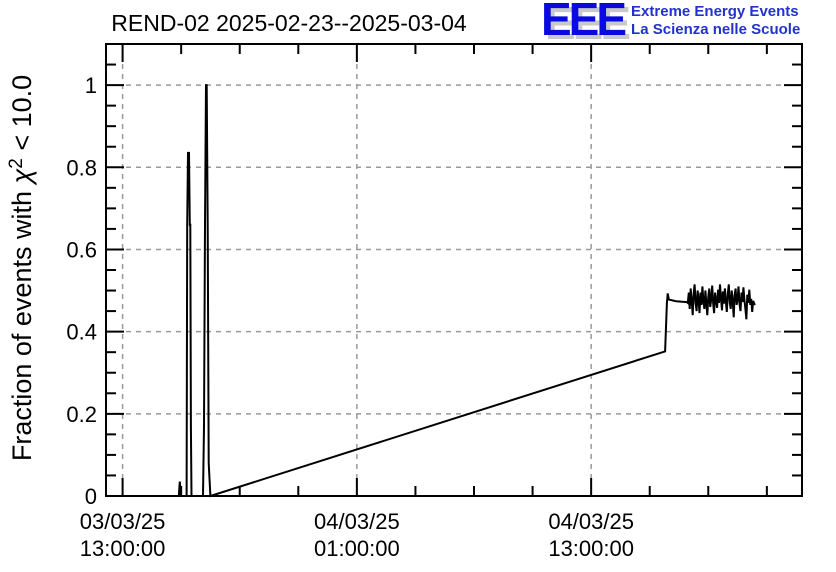 The height and width of the screenshot is (572, 836). I want to click on eee-logo-line2: La Scienza nelle Scuole, so click(716, 29).